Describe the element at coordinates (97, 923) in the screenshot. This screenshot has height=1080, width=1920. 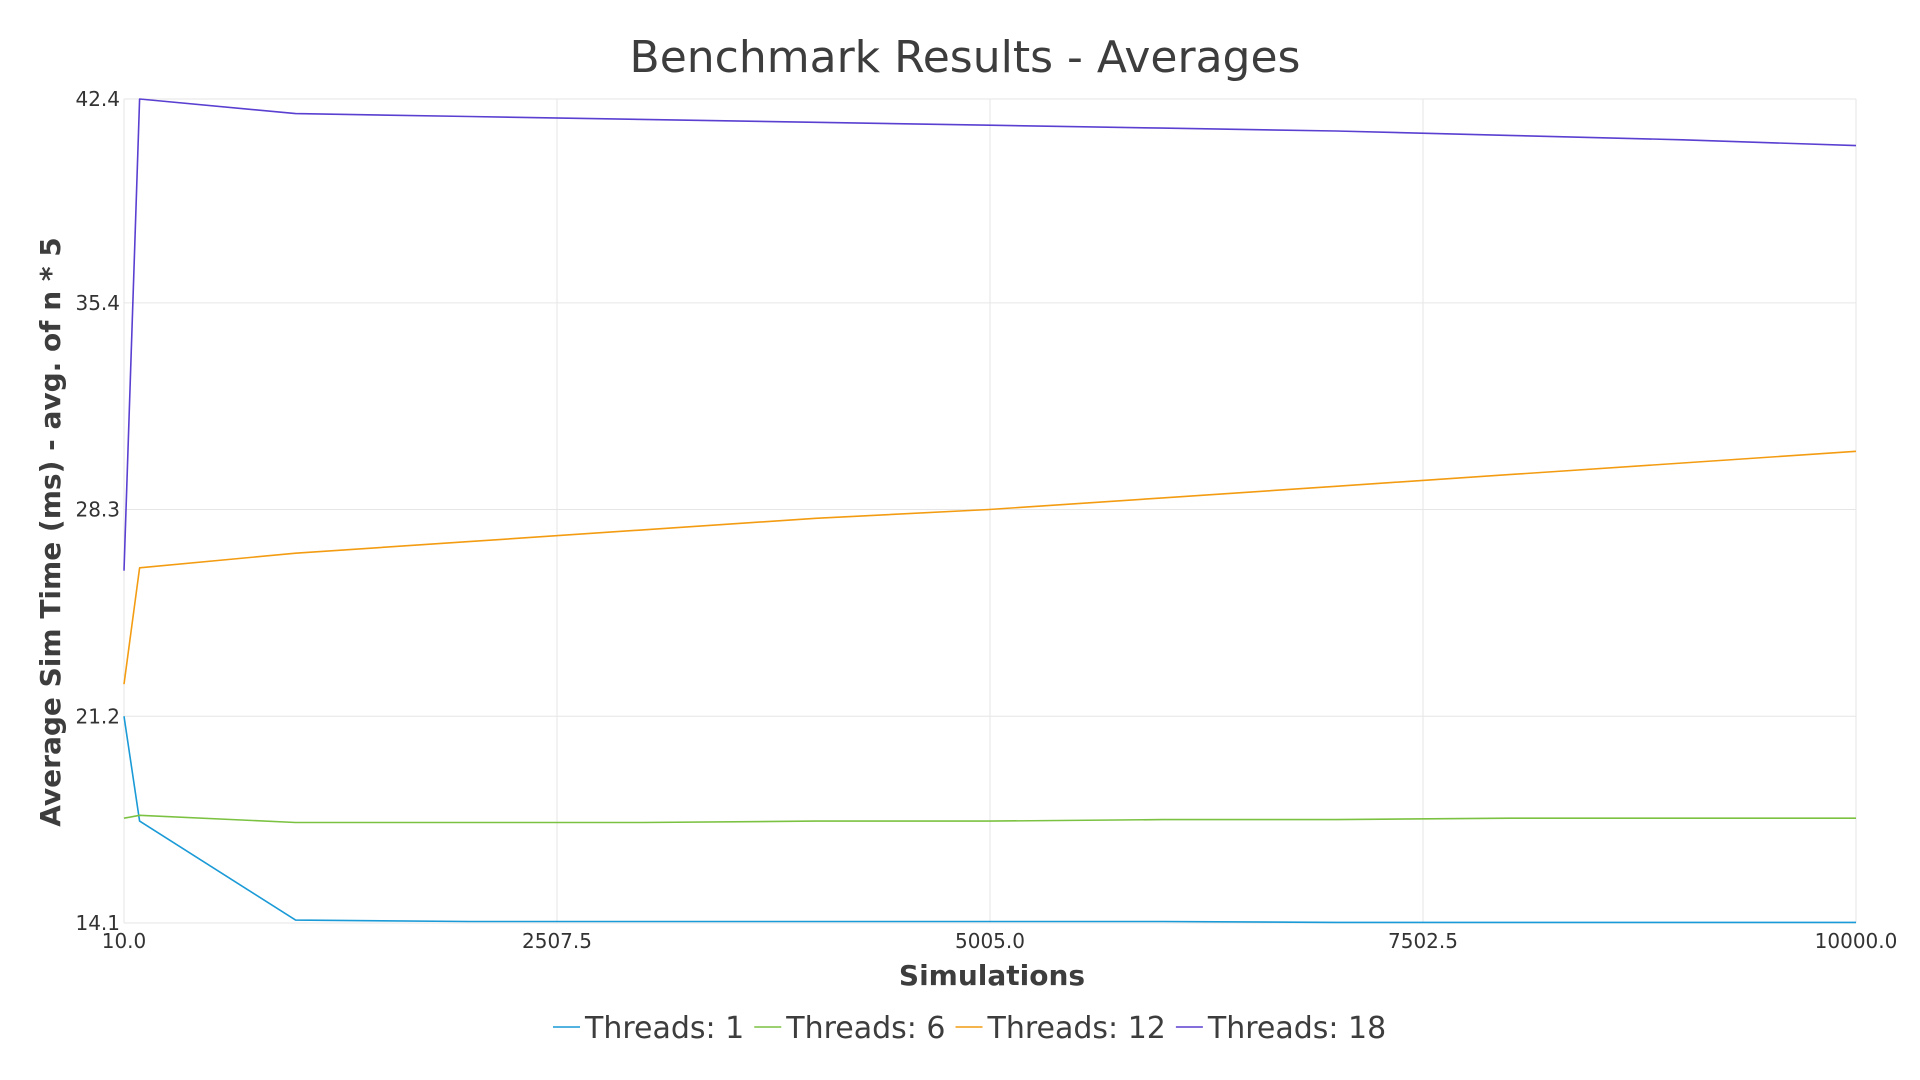
I see `y-tick-label: 14.1` at that location.